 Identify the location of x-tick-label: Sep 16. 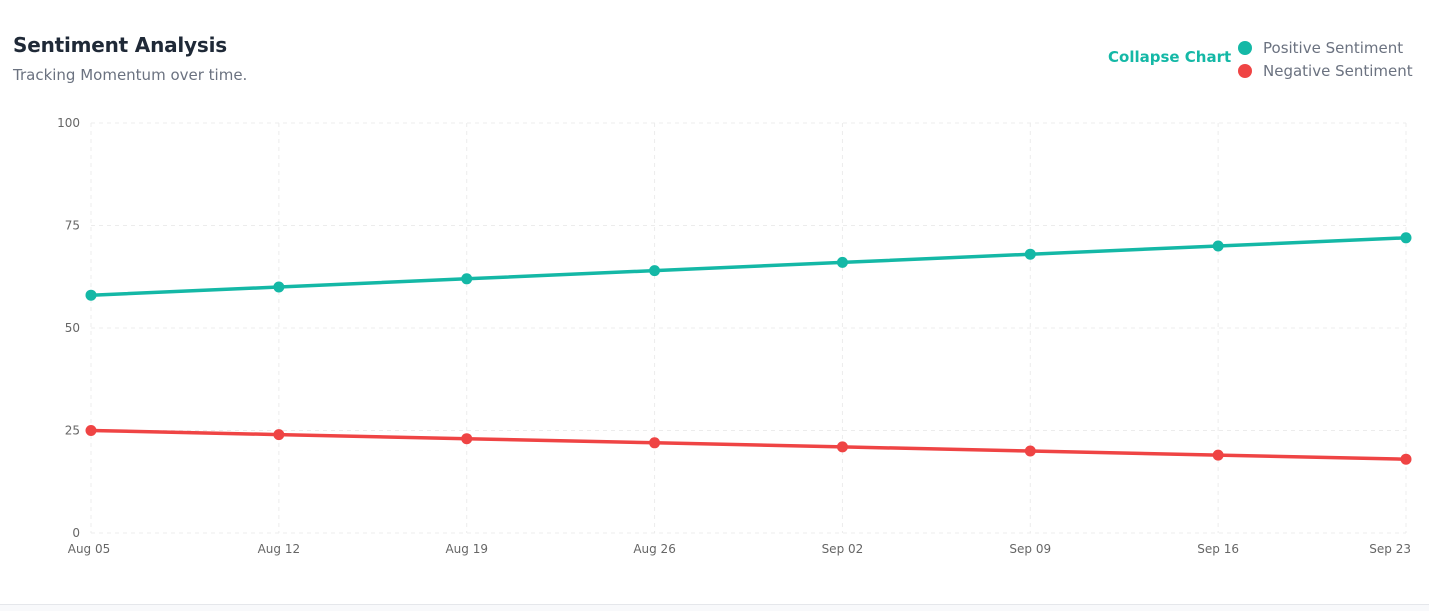
(1218, 549).